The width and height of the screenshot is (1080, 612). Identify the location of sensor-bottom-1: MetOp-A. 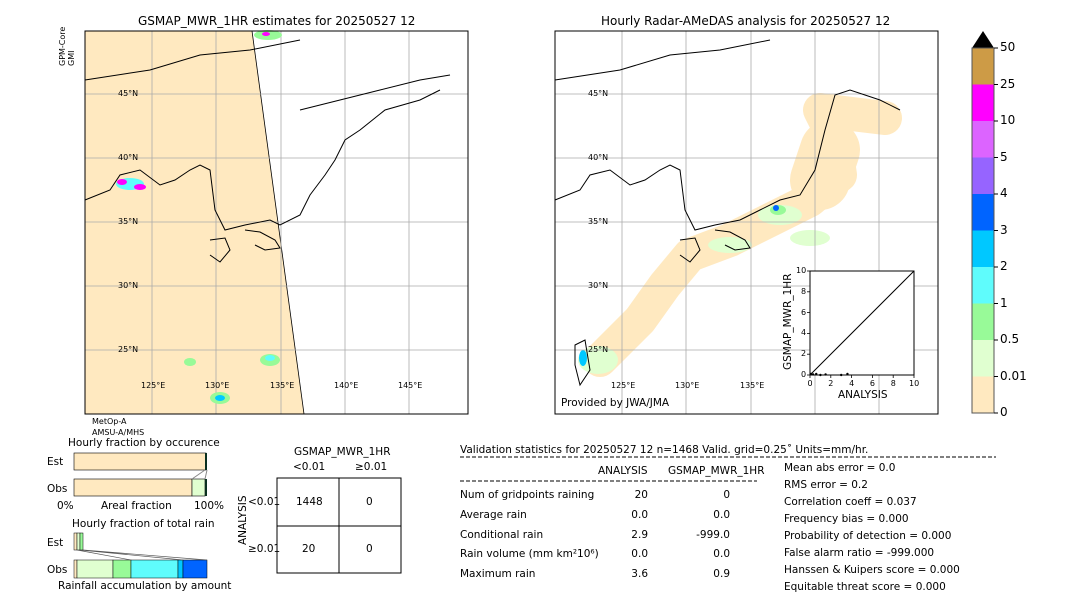
(109, 421).